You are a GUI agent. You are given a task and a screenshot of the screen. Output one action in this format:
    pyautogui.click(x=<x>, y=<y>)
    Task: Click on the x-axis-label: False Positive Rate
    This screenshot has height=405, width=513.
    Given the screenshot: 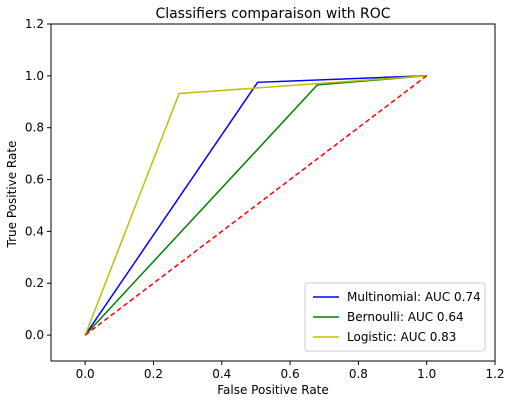 What is the action you would take?
    pyautogui.click(x=273, y=390)
    